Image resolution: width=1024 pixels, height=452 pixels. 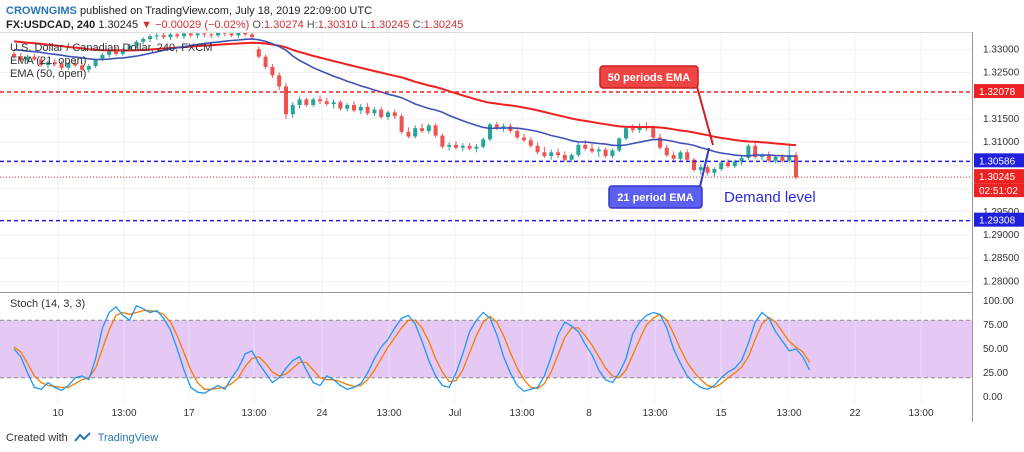 What do you see at coordinates (51, 25) in the screenshot?
I see `symbol-label: FX:USDCAD, 240` at bounding box center [51, 25].